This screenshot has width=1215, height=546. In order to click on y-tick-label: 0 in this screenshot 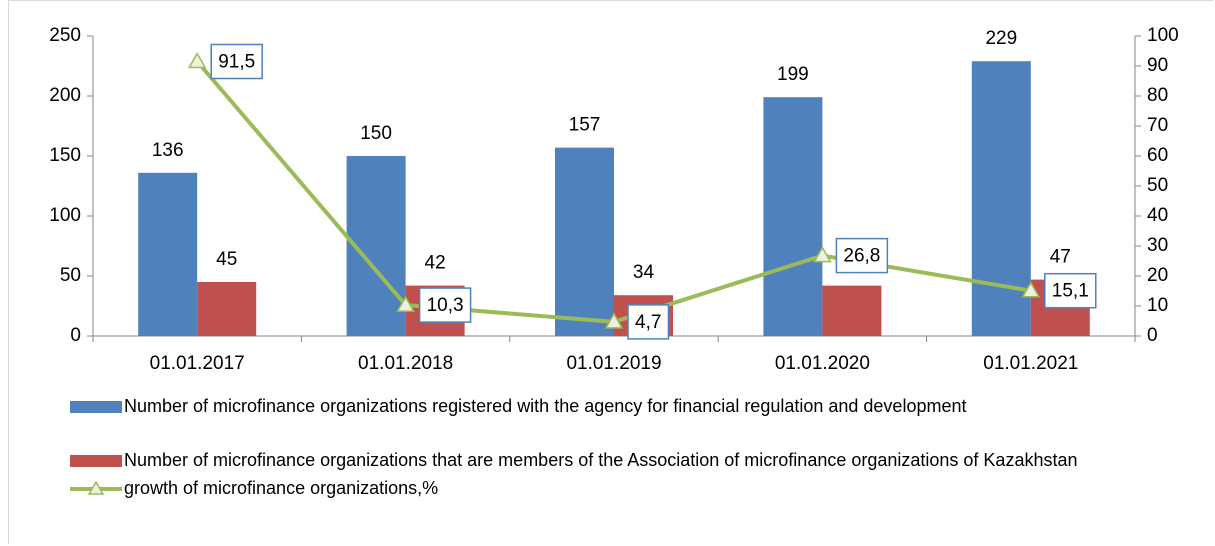, I will do `click(75, 335)`.